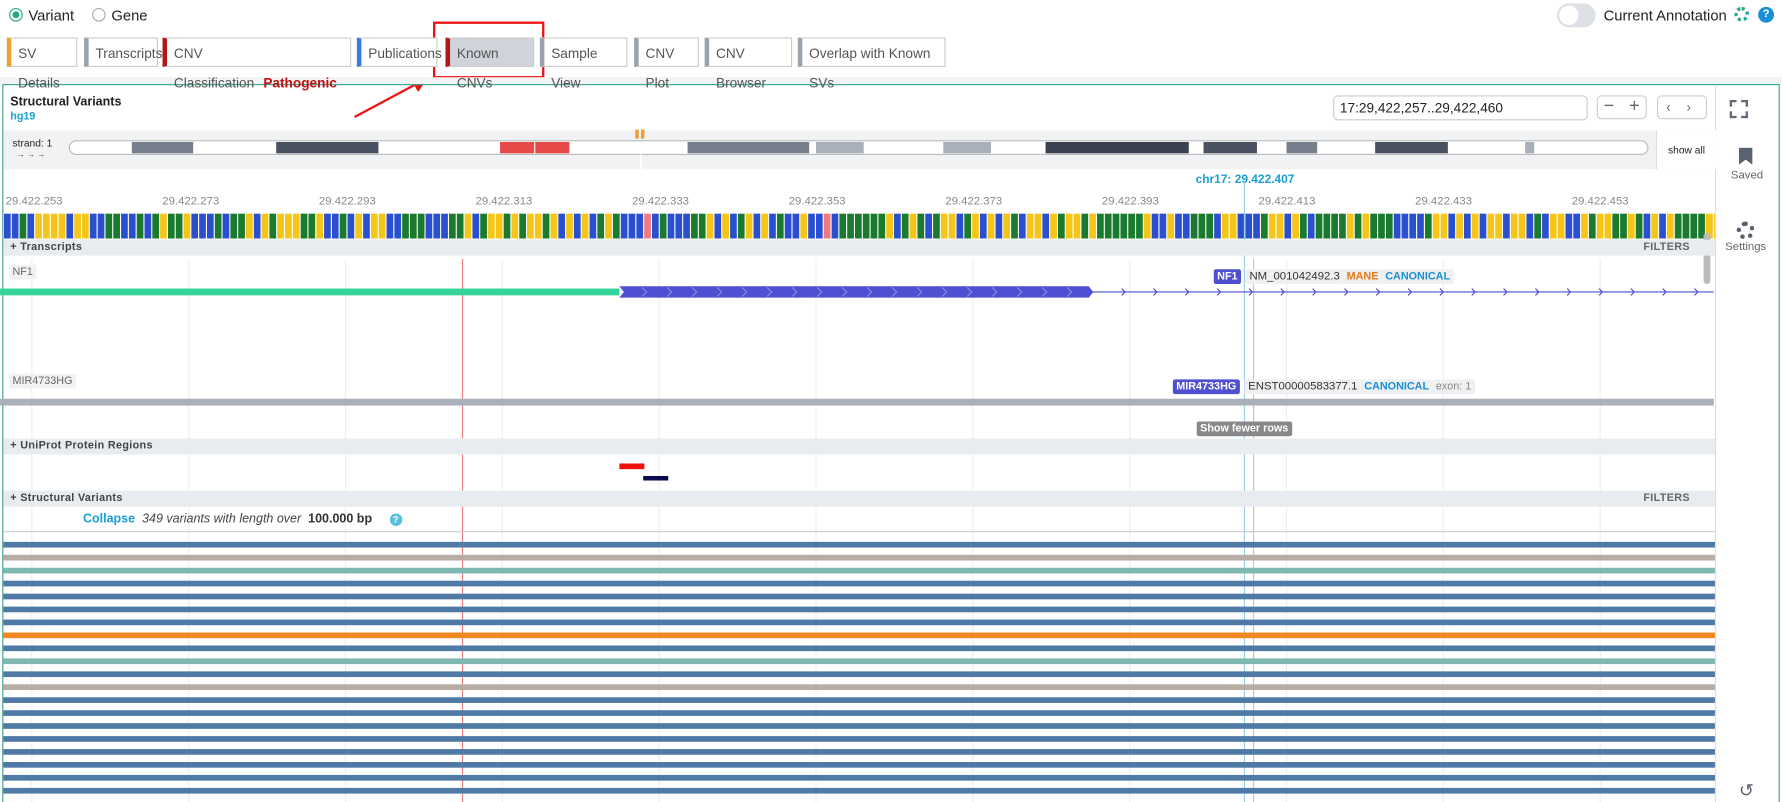 The image size is (1782, 802). Describe the element at coordinates (1738, 109) in the screenshot. I see `fullscreen-icon` at that location.